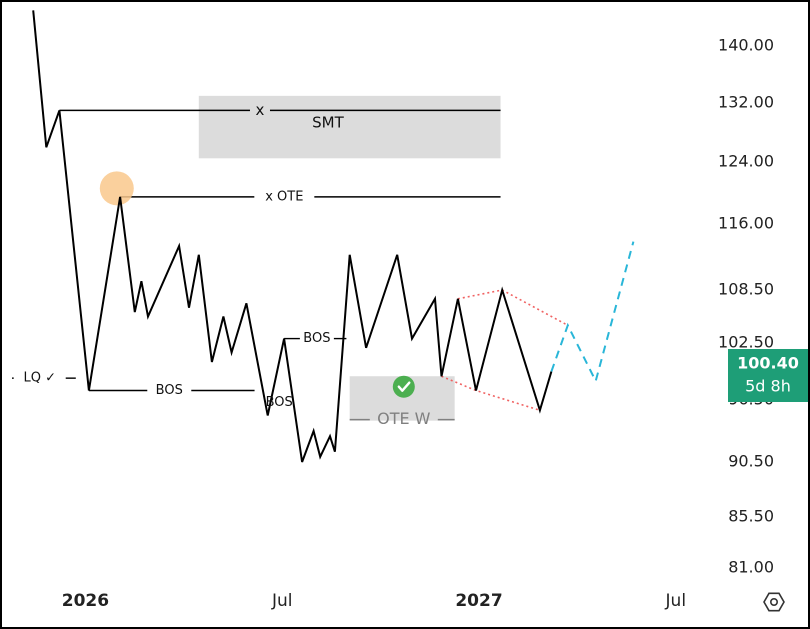 This screenshot has width=810, height=629. Describe the element at coordinates (403, 386) in the screenshot. I see `check-circle-icon` at that location.